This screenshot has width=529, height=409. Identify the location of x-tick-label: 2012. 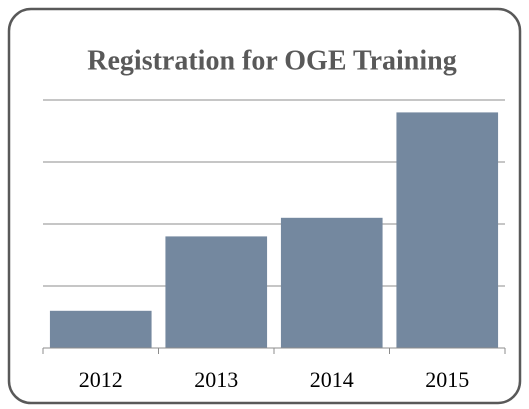
(101, 379).